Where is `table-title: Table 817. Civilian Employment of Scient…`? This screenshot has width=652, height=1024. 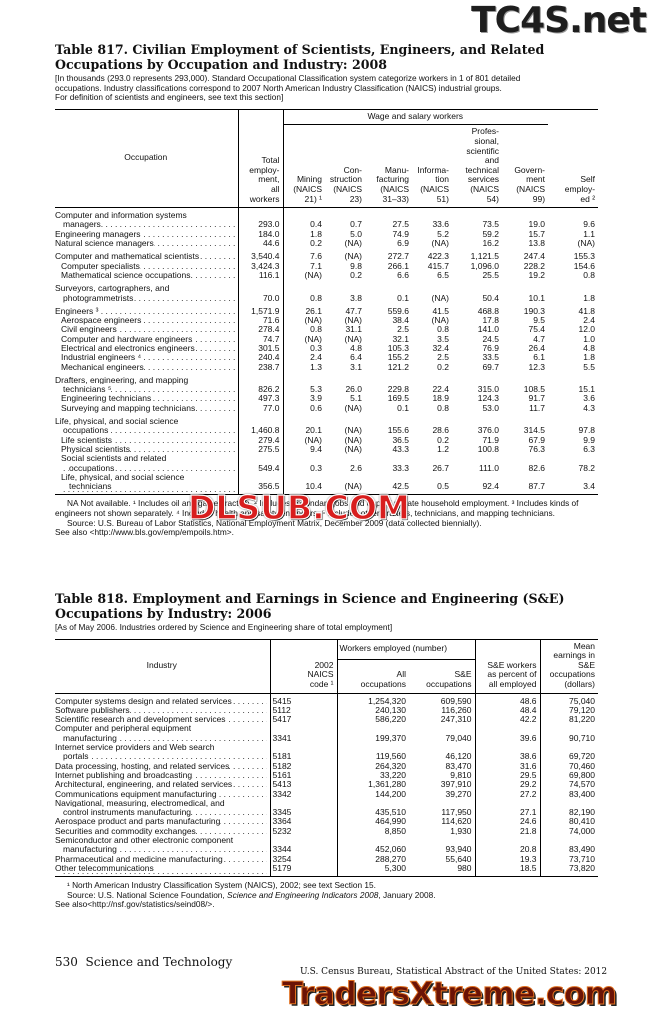 table-title: Table 817. Civilian Employment of Scient… is located at coordinates (300, 57).